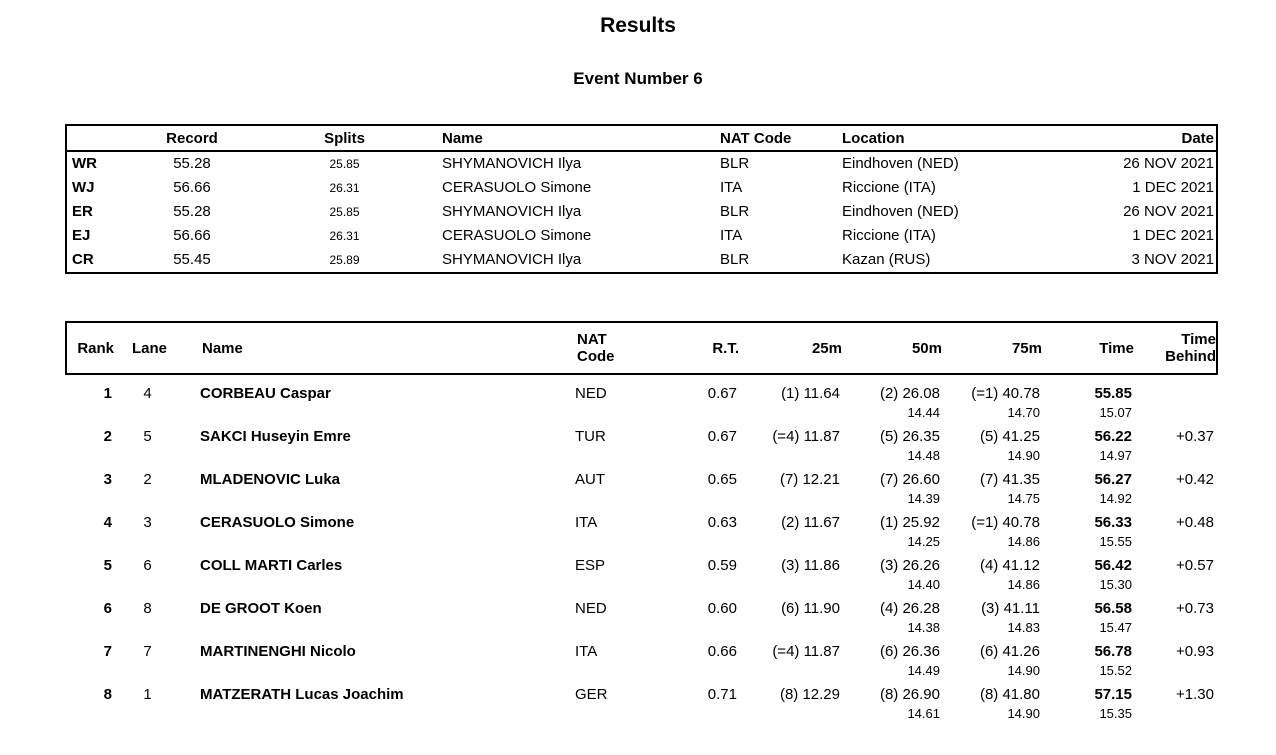 This screenshot has width=1276, height=755. I want to click on result-split-75m: (3) 41.11, so click(1010, 608).